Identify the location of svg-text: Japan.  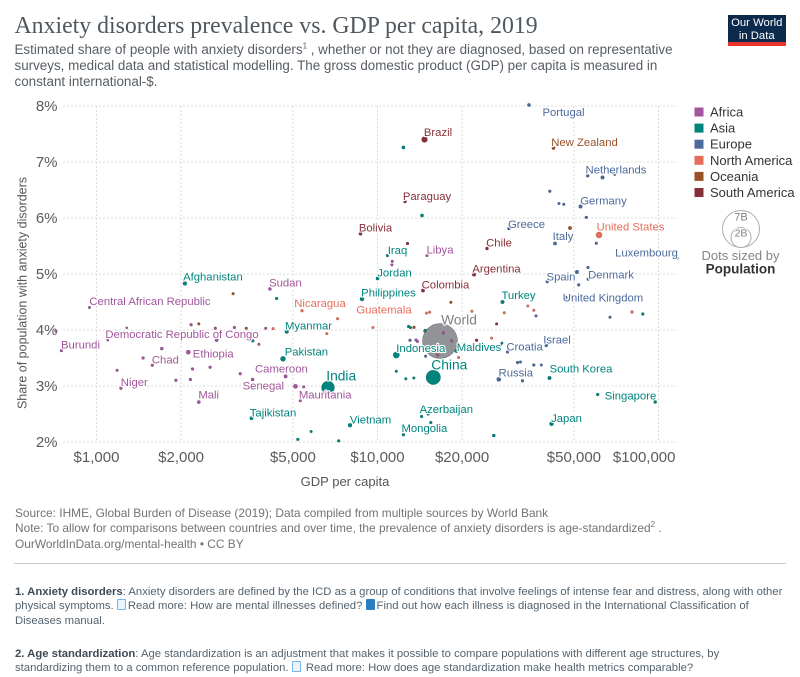
(566, 419).